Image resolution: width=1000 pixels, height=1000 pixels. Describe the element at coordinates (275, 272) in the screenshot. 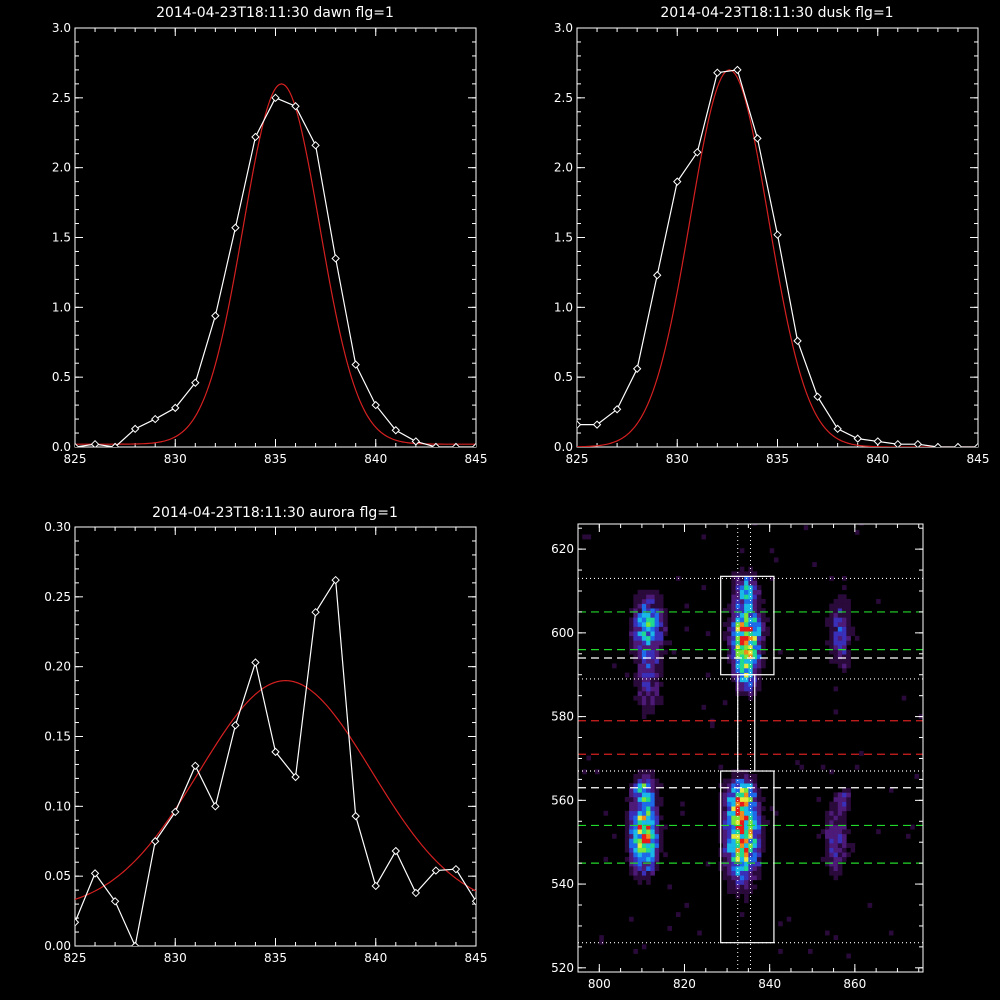

I see `data-line` at that location.